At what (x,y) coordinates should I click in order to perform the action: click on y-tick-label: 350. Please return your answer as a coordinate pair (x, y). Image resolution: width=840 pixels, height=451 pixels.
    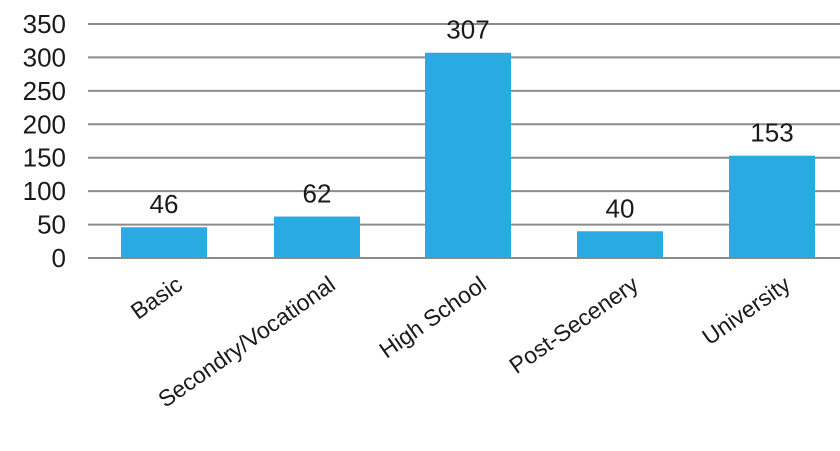
    Looking at the image, I should click on (44, 24).